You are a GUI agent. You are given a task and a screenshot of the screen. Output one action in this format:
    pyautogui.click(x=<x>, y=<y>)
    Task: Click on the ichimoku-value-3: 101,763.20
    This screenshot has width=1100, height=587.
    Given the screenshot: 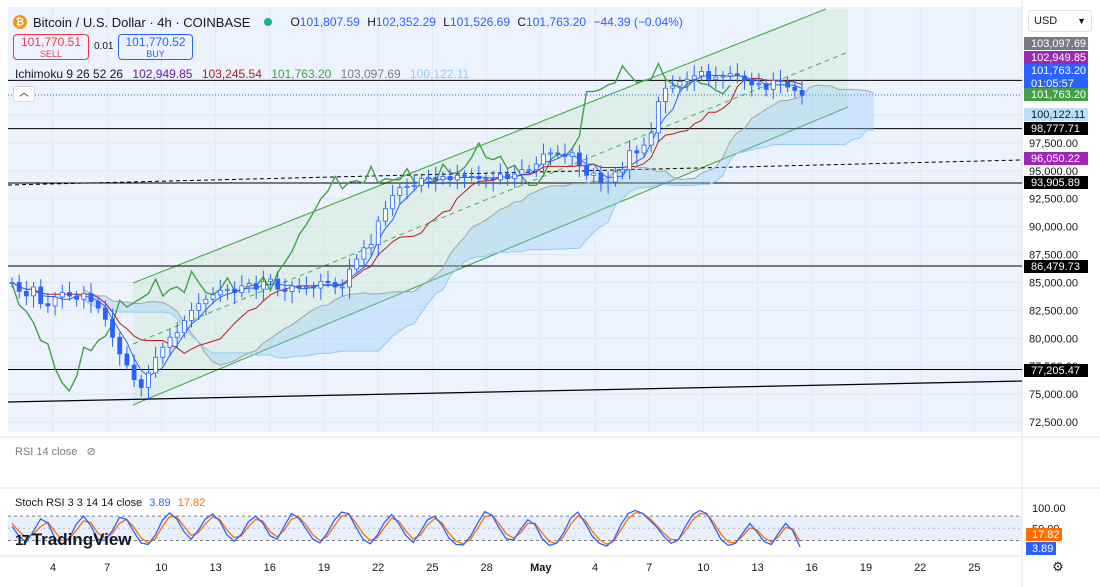 What is the action you would take?
    pyautogui.click(x=301, y=74)
    